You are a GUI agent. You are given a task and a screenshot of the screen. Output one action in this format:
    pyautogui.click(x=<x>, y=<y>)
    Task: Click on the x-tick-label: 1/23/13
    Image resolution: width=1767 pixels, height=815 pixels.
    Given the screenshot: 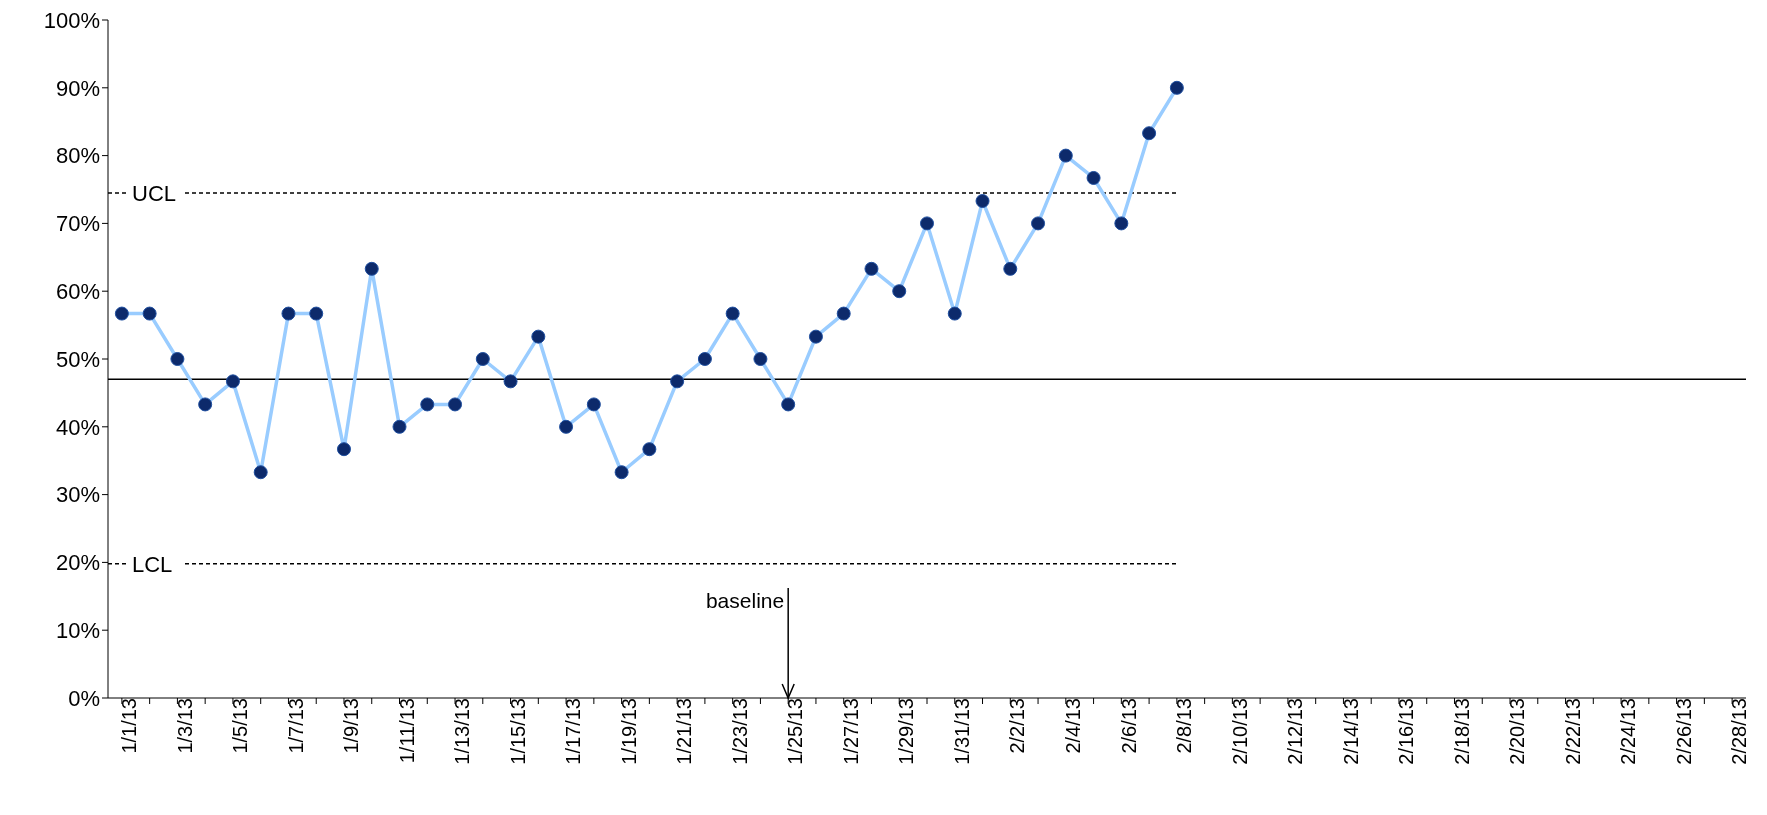 What is the action you would take?
    pyautogui.click(x=739, y=731)
    